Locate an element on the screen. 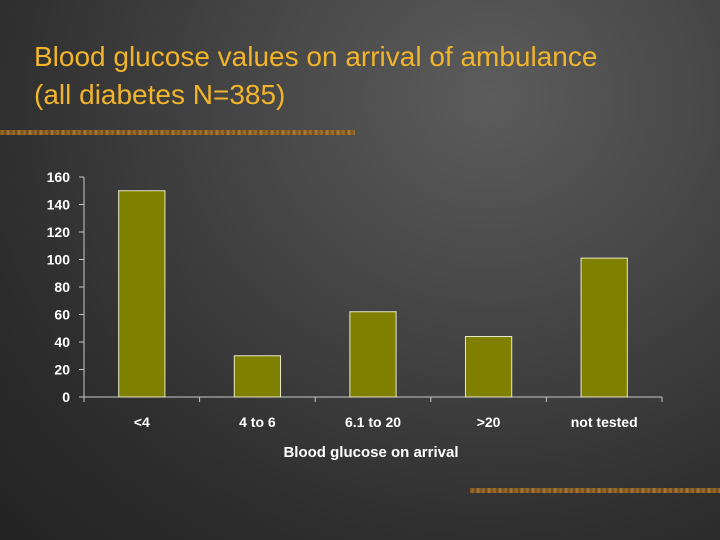 Image resolution: width=720 pixels, height=540 pixels. y-tick-label: 60 is located at coordinates (62, 315).